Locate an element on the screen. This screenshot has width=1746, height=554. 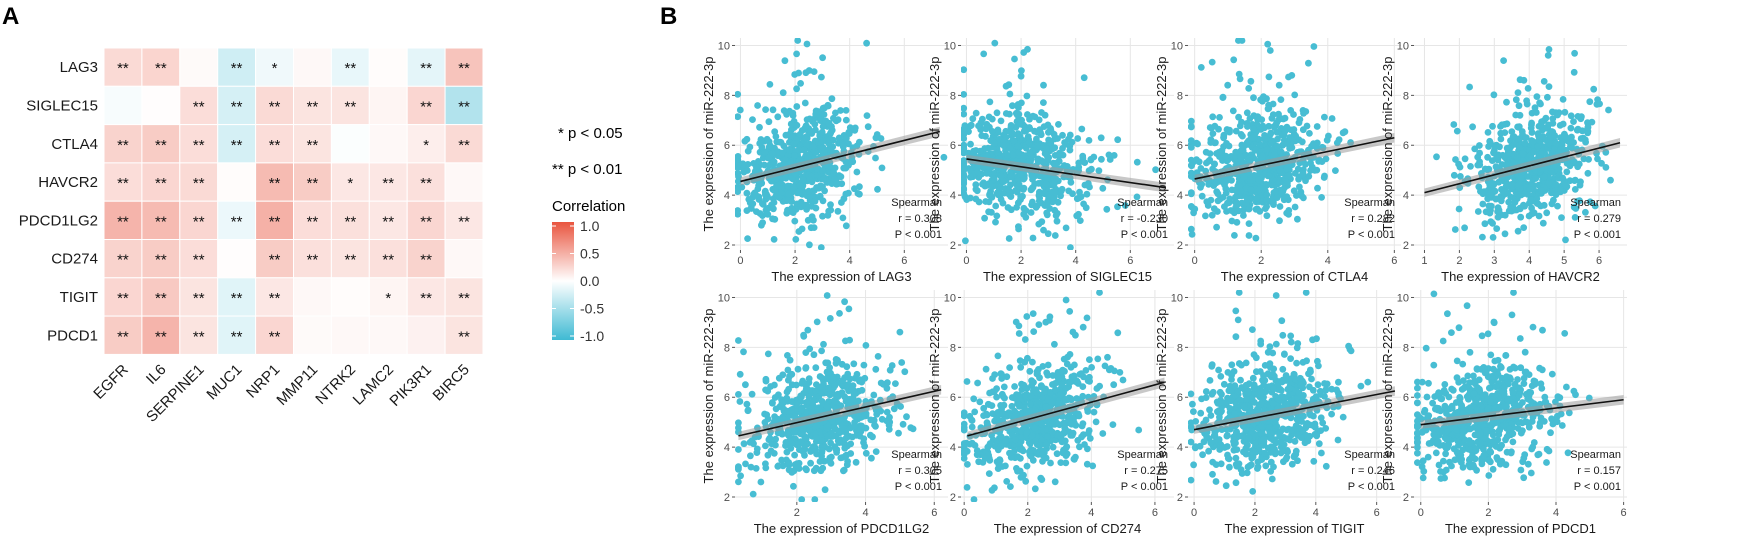
x-tick-label: 0 is located at coordinates (1195, 261).